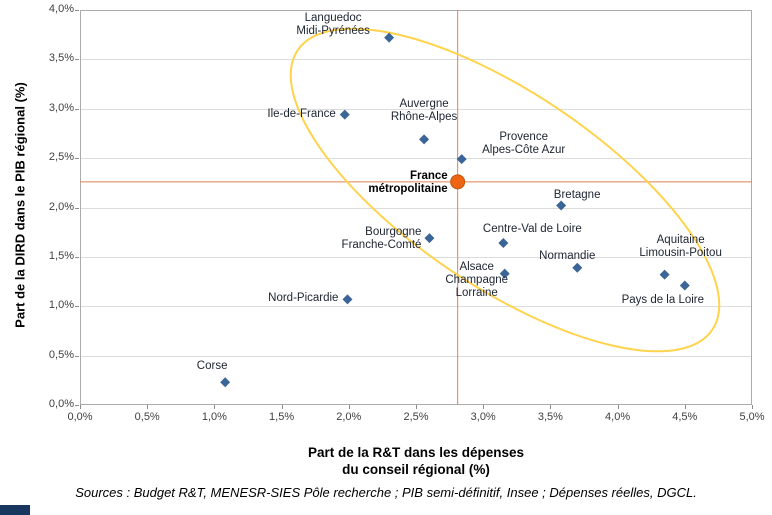 This screenshot has width=772, height=515. What do you see at coordinates (618, 417) in the screenshot?
I see `x-axis-tick-label: 4,0%` at bounding box center [618, 417].